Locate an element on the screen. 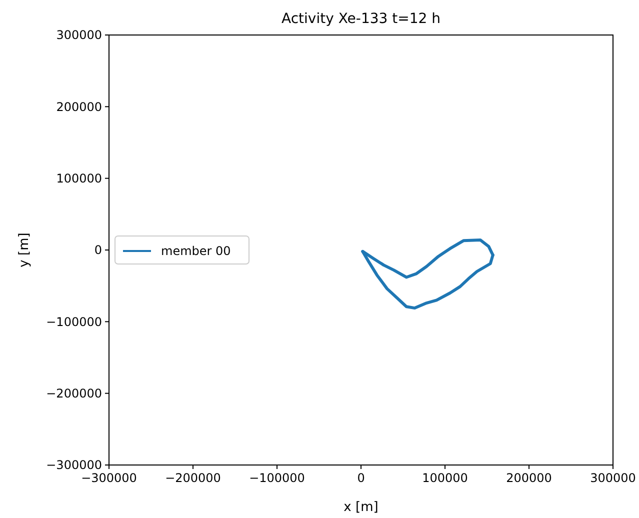 Image resolution: width=639 pixels, height=518 pixels. x-tick-label: 100000 is located at coordinates (445, 478).